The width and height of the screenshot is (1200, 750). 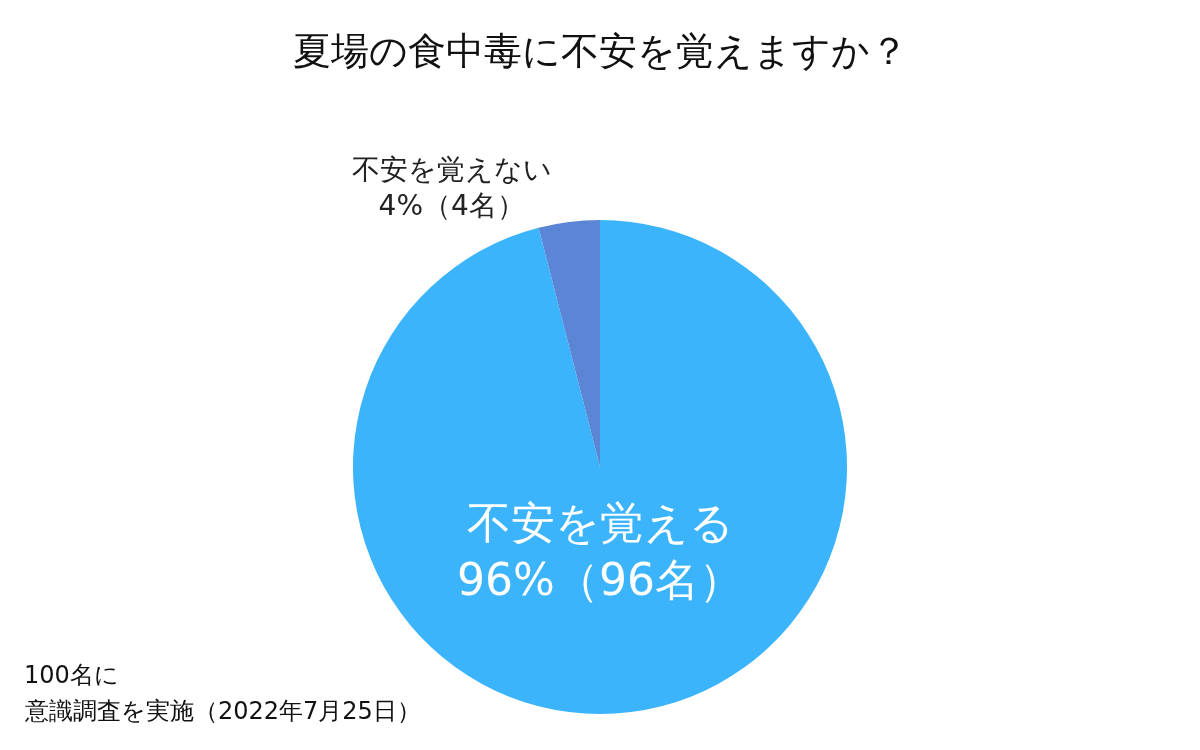 What do you see at coordinates (600, 523) in the screenshot?
I see `slice-label: 不安を覚える` at bounding box center [600, 523].